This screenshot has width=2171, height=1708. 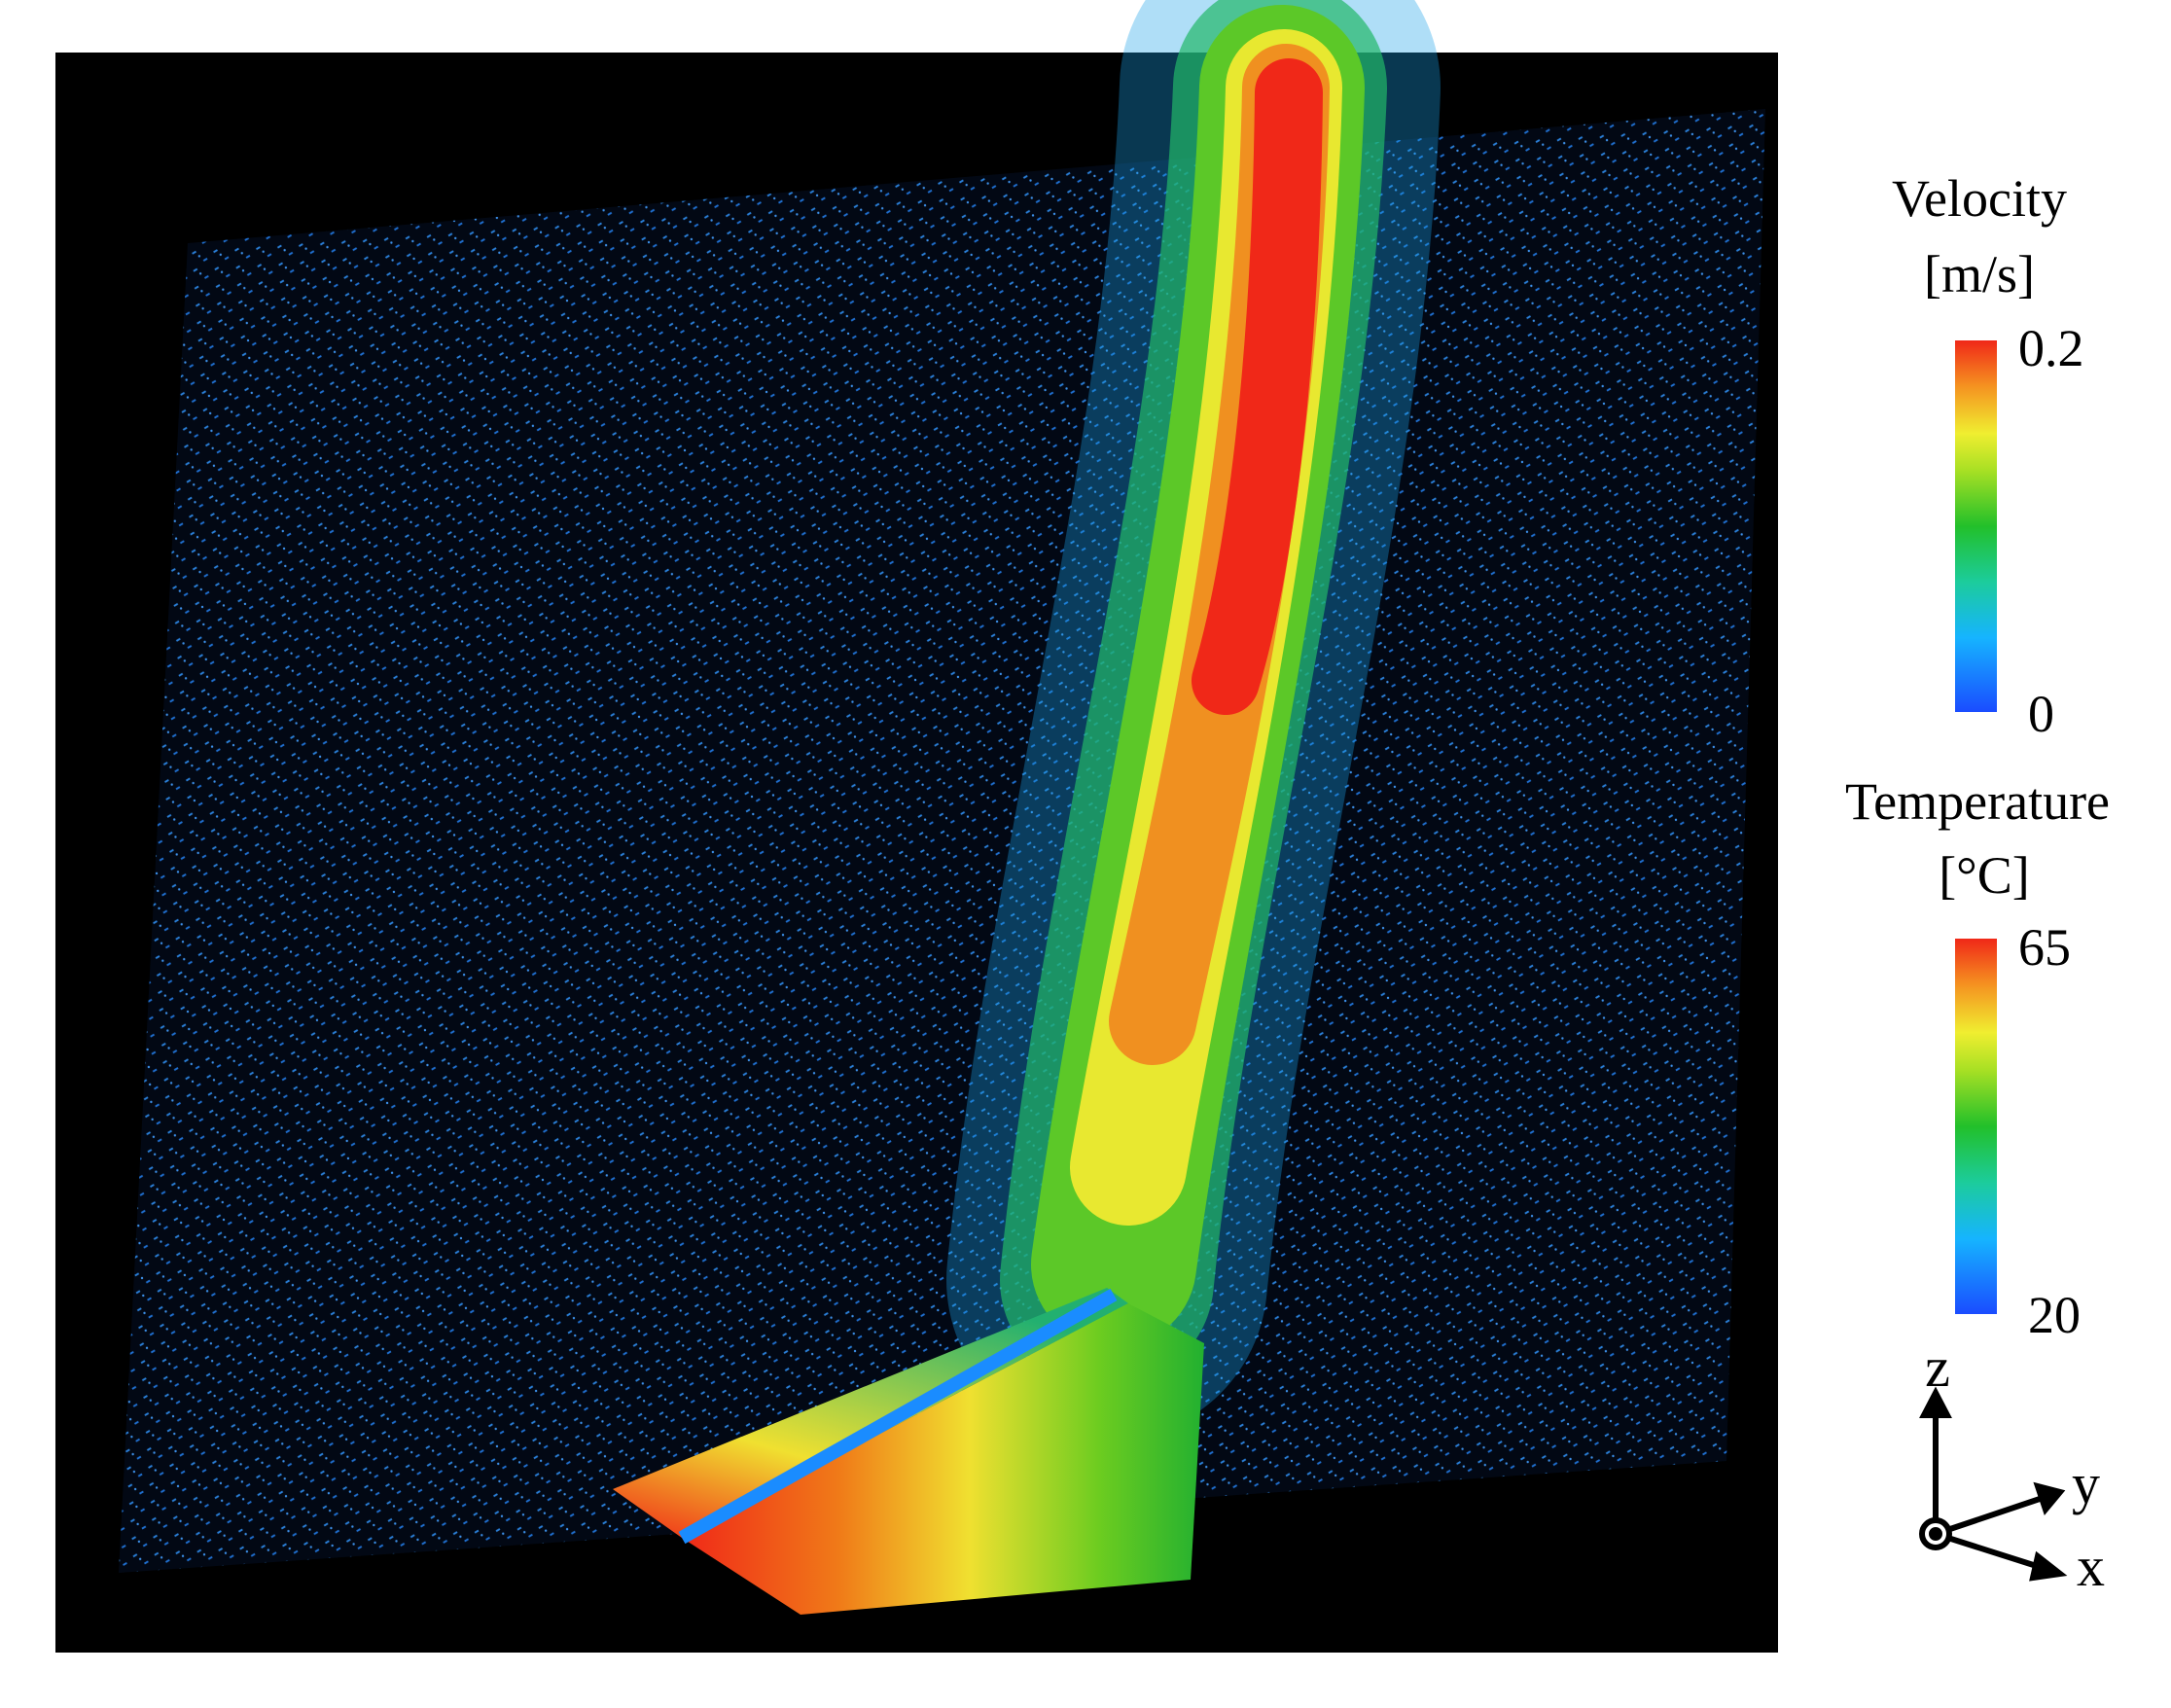 I want to click on legend-min: 20, so click(x=2054, y=1315).